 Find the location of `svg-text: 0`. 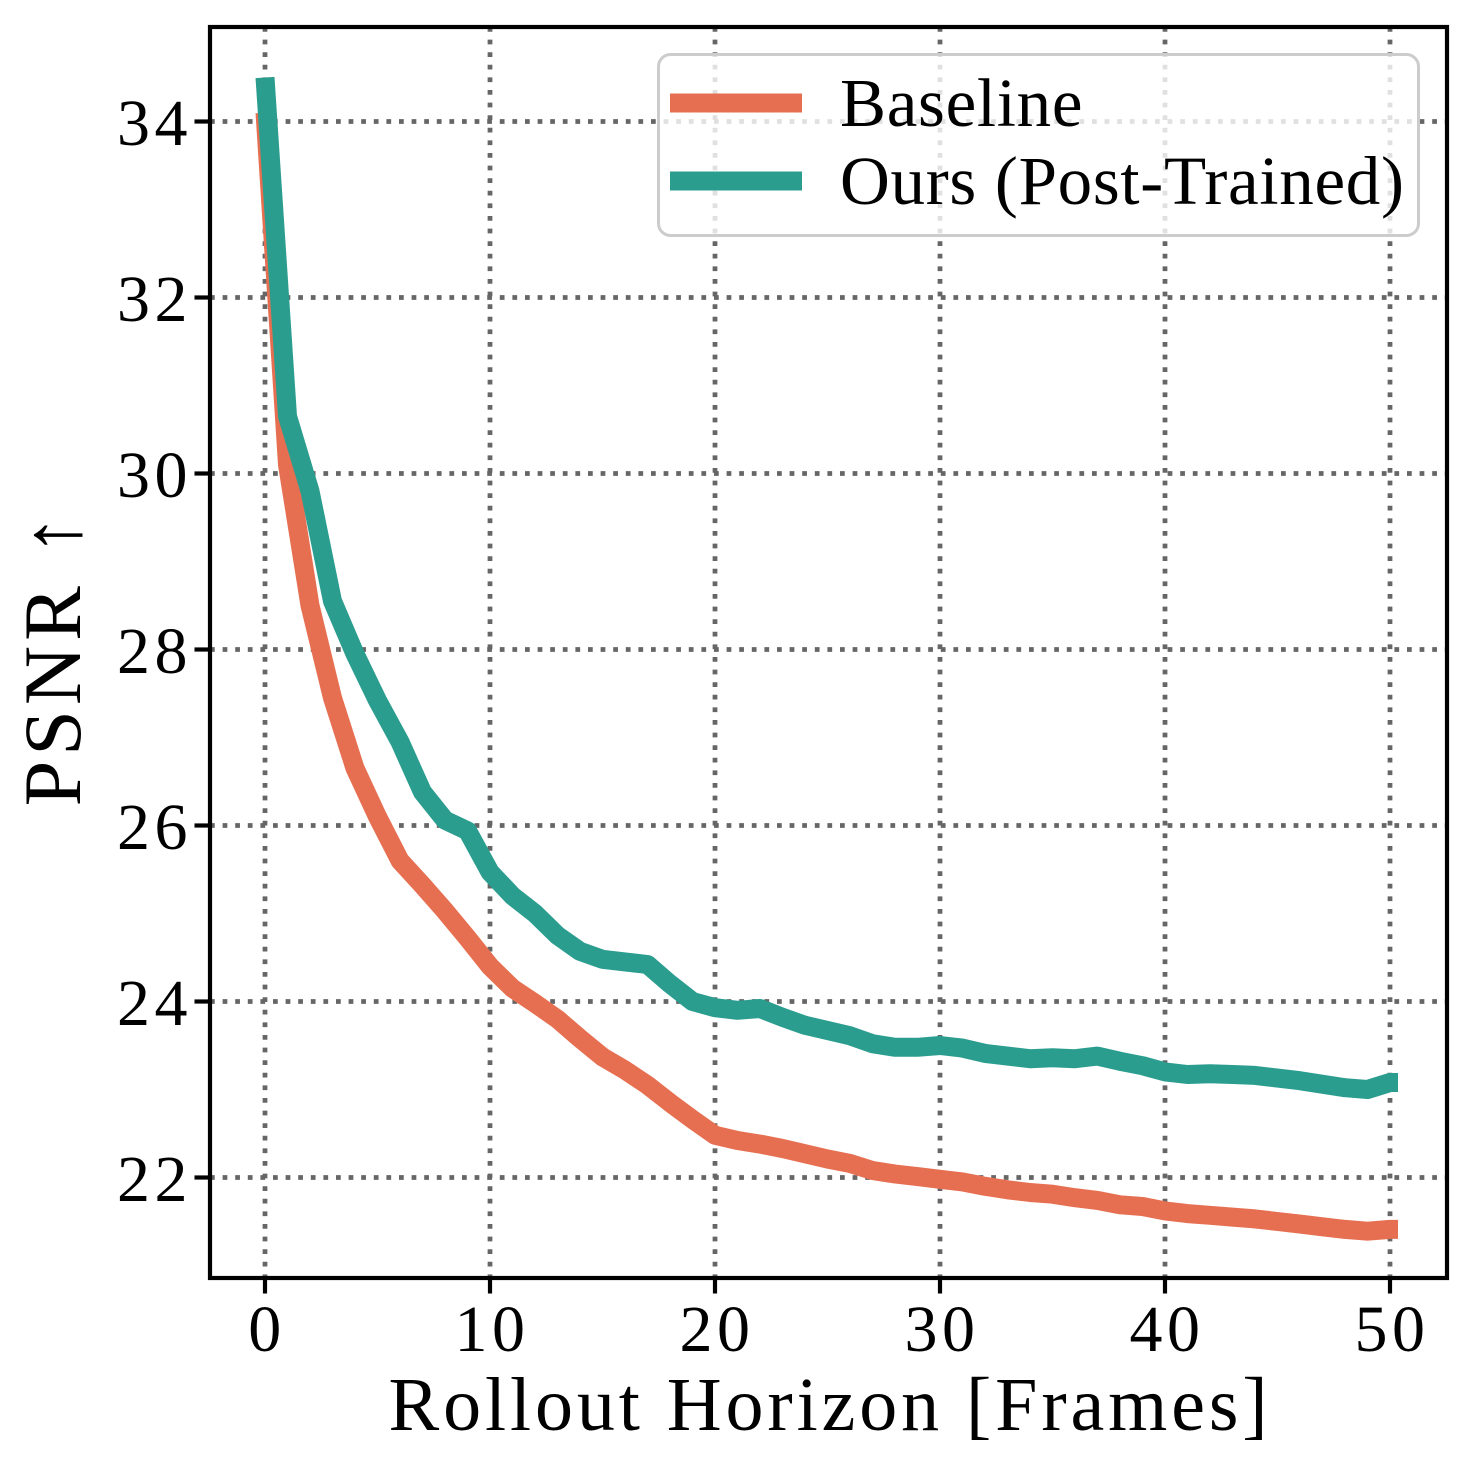

svg-text: 0 is located at coordinates (267, 1329).